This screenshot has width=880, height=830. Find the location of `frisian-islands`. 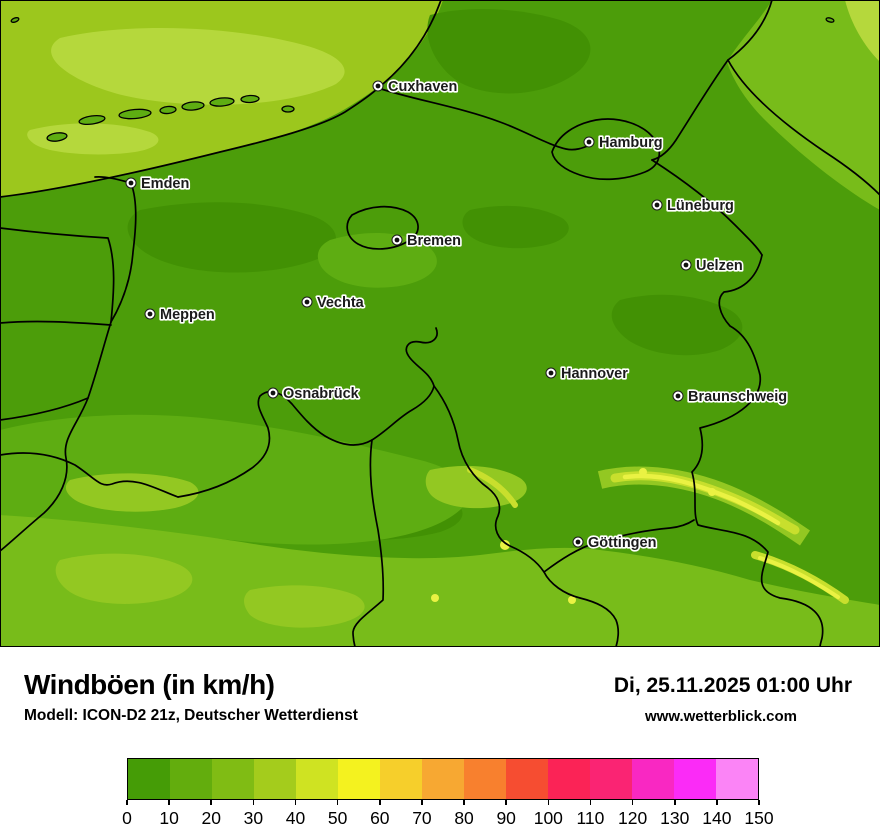

frisian-islands is located at coordinates (422, 79).